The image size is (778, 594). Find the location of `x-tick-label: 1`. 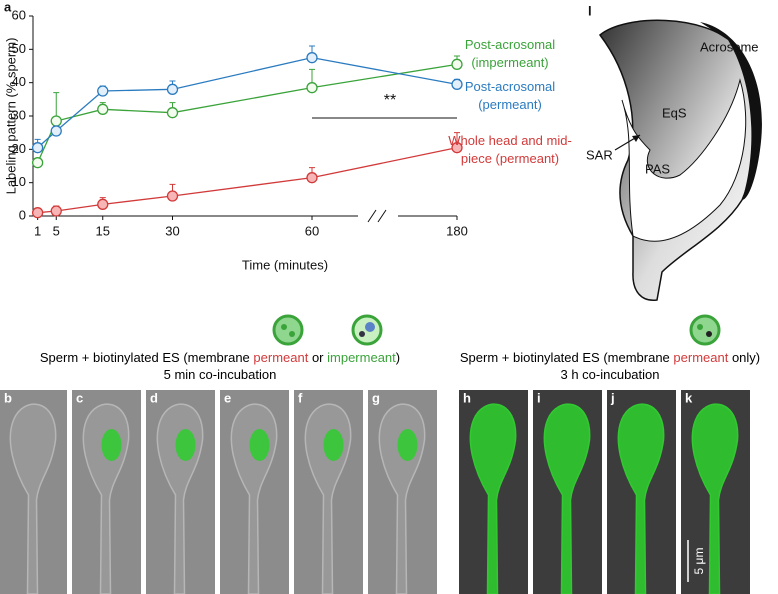

x-tick-label: 1 is located at coordinates (37, 230).